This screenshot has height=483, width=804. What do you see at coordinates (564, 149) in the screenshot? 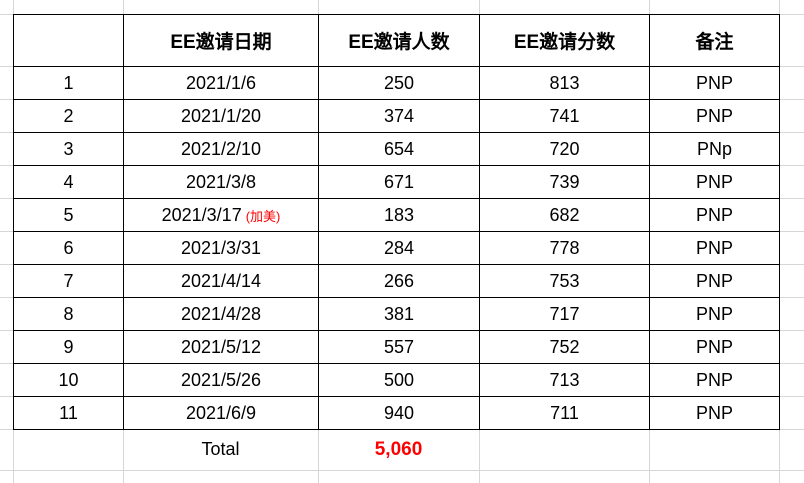
I see `cell-score: 720` at bounding box center [564, 149].